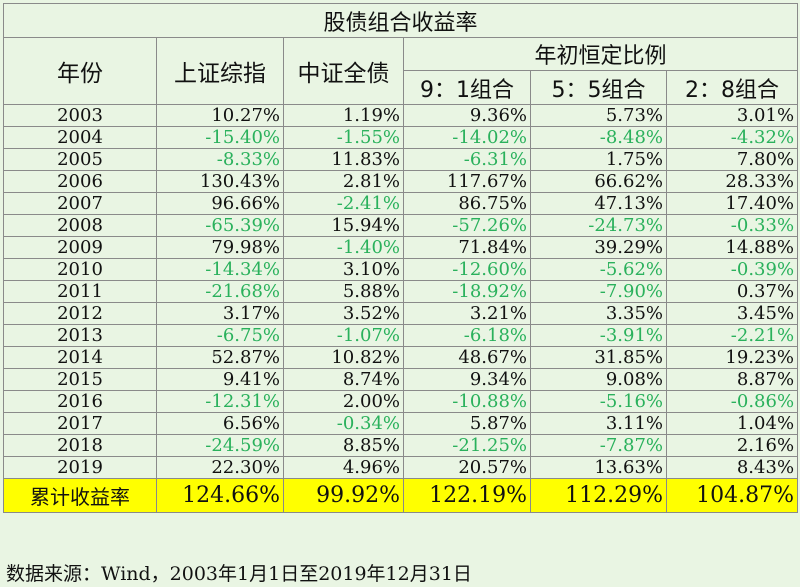  What do you see at coordinates (467, 247) in the screenshot?
I see `value-cell: 71.84%` at bounding box center [467, 247].